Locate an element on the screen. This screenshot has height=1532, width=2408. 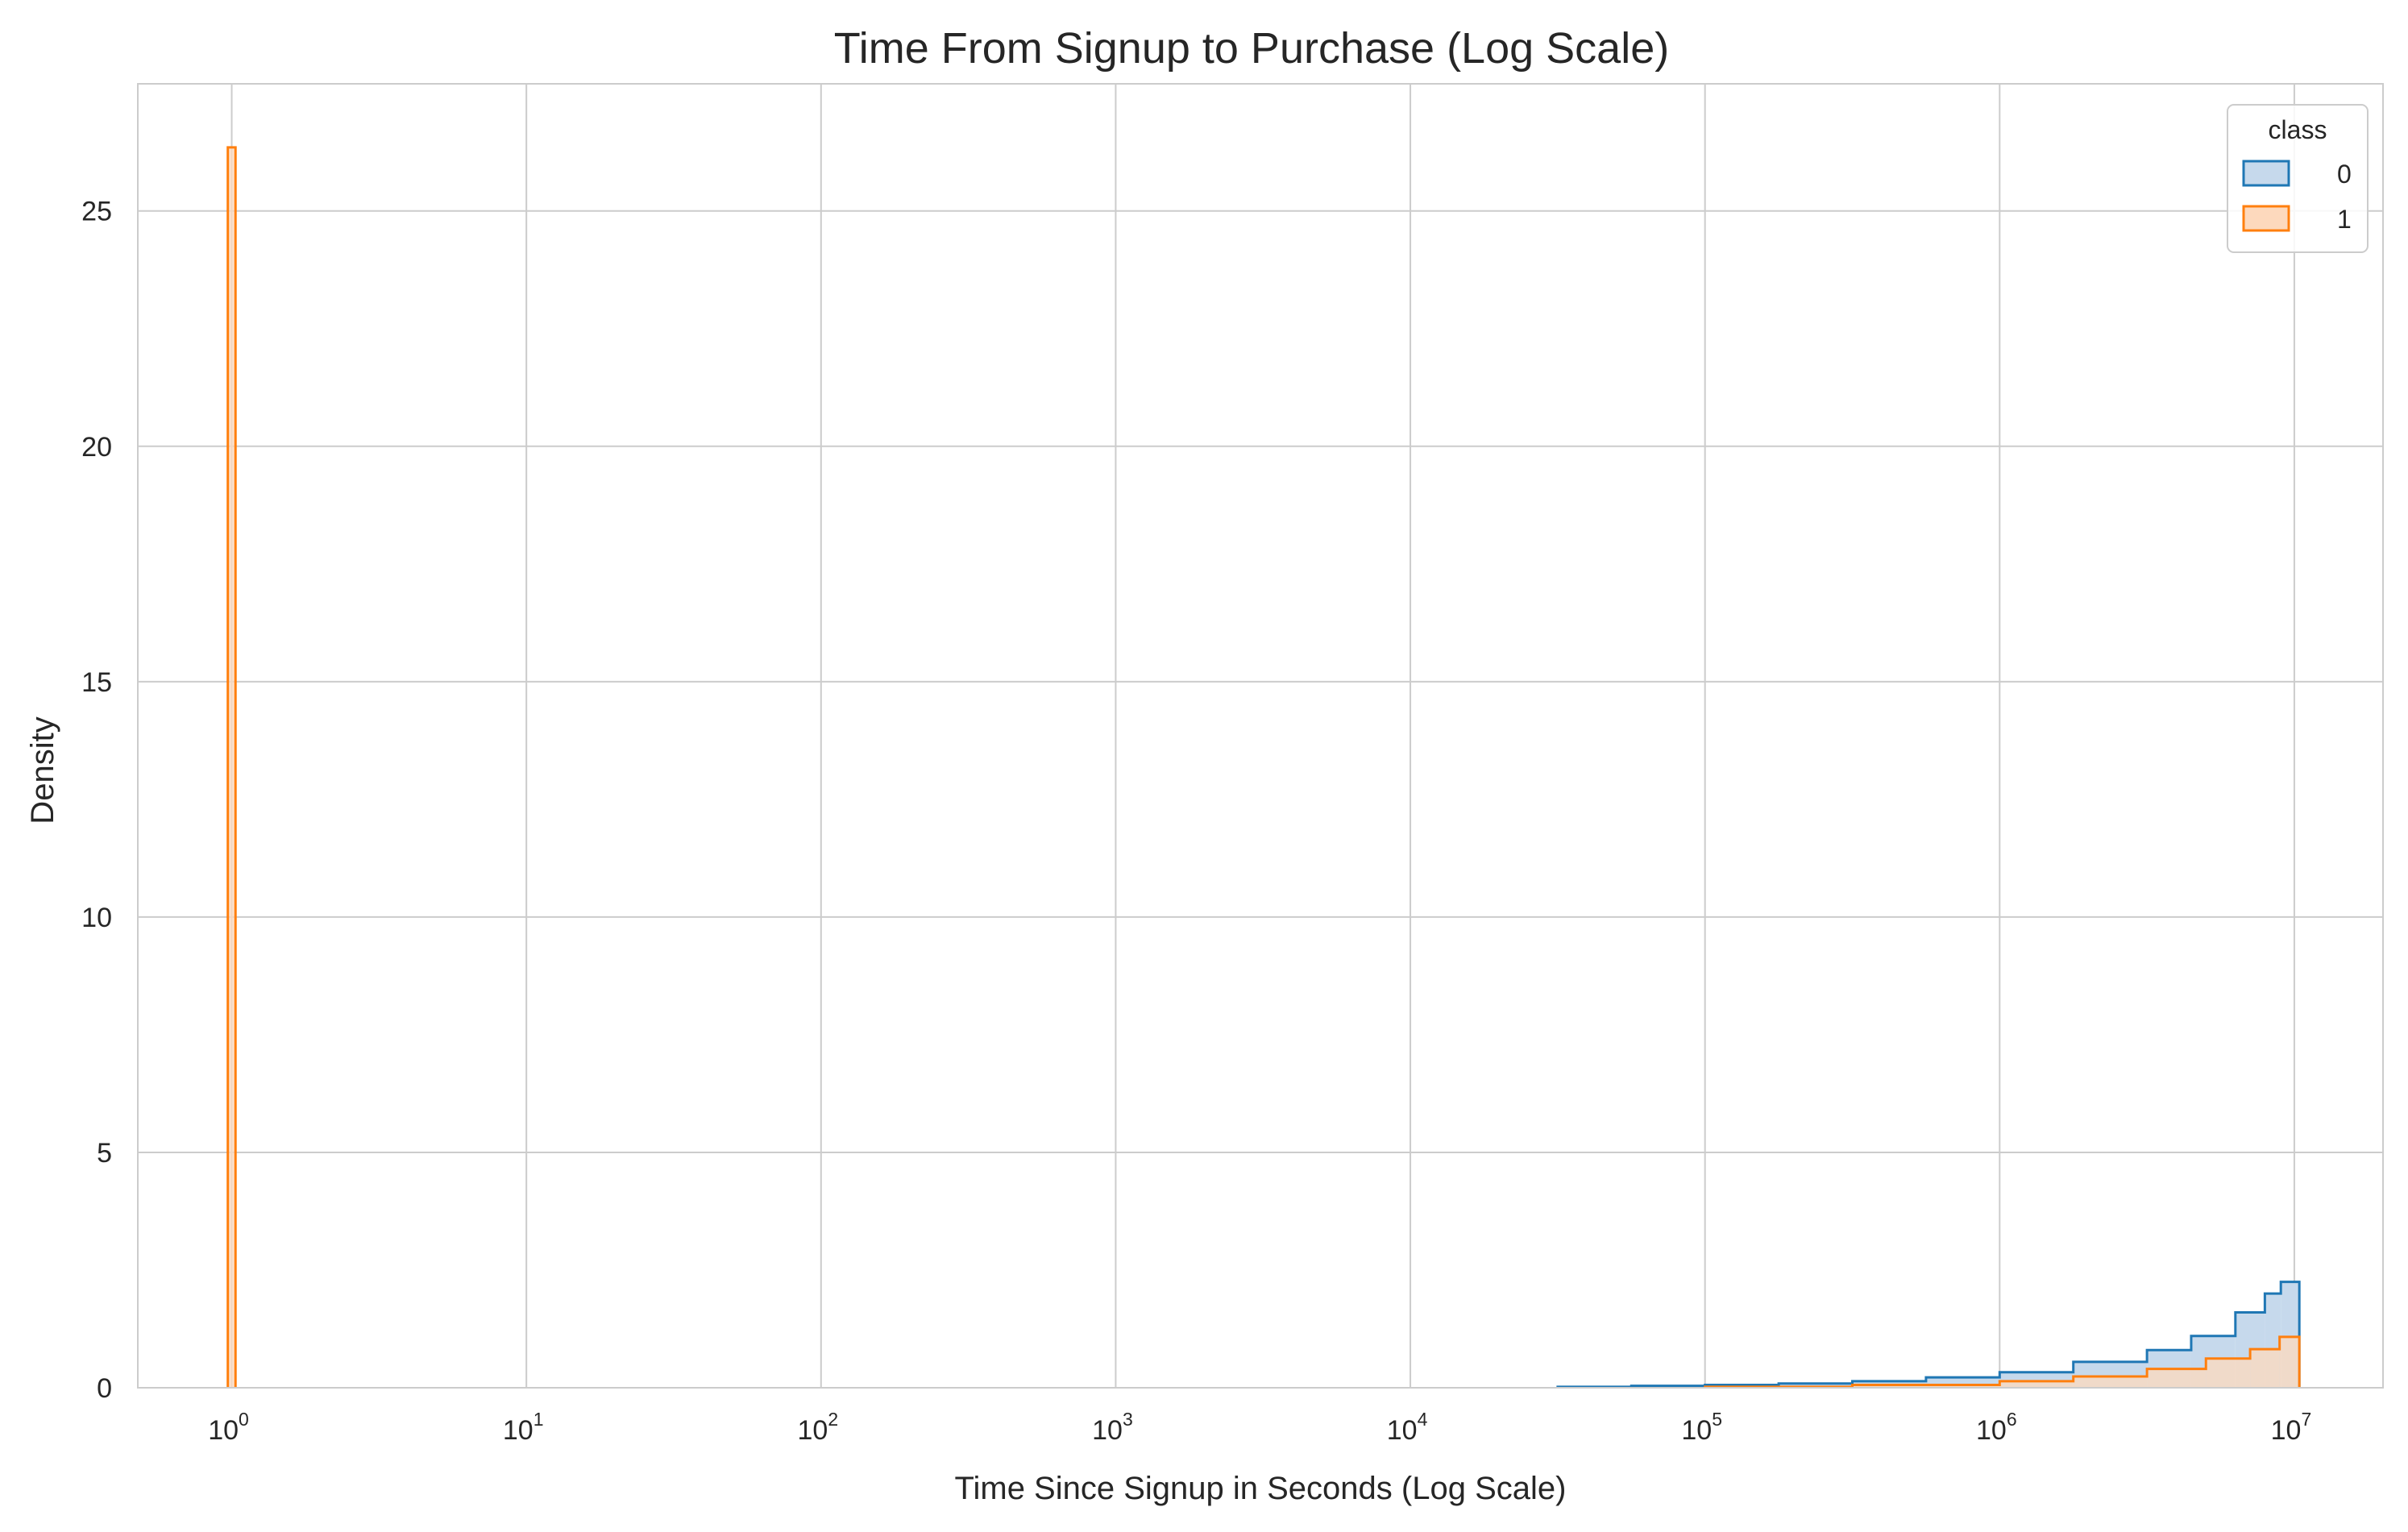
x-tick-label: 10¹ is located at coordinates (523, 1427).